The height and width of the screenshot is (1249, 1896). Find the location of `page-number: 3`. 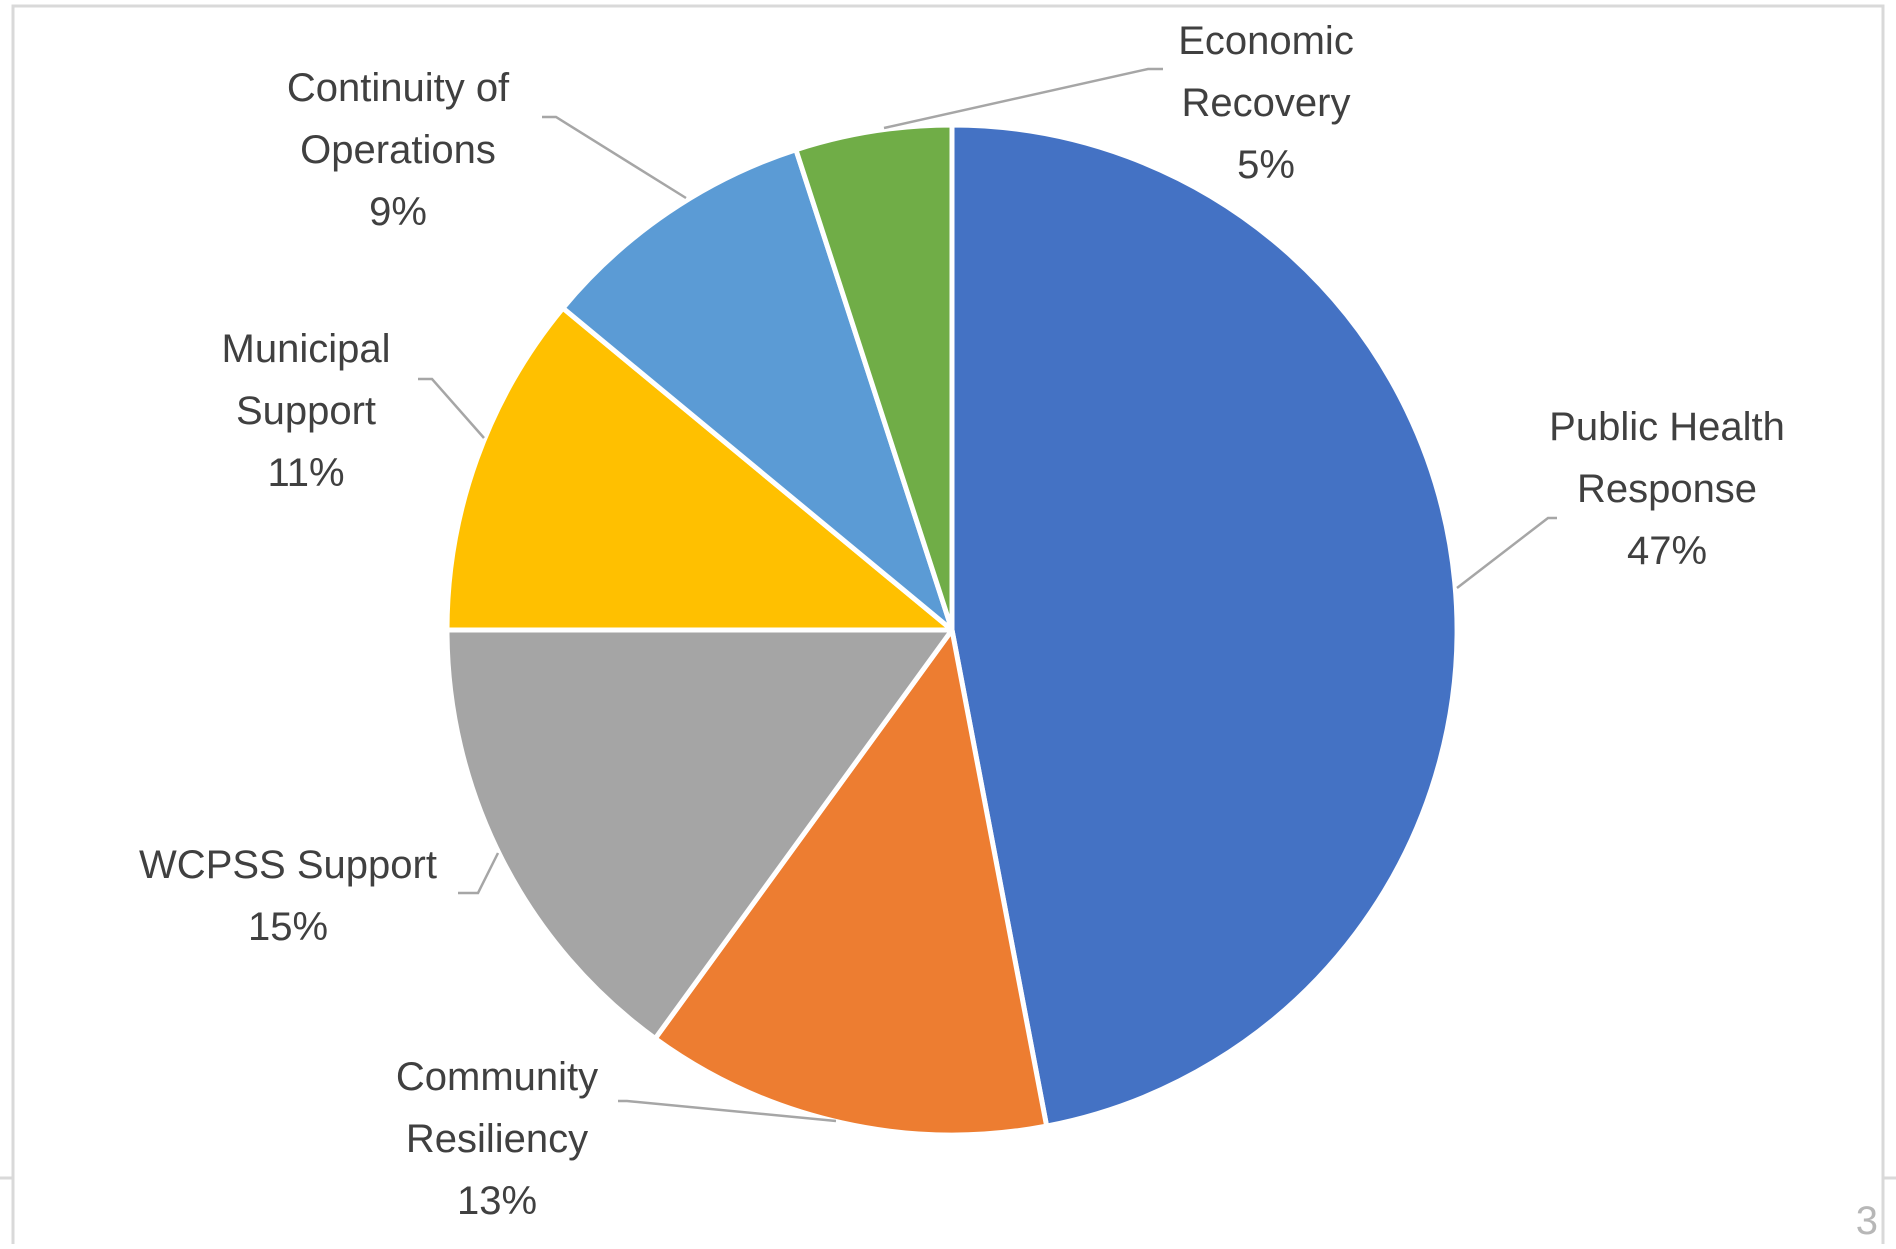

page-number: 3 is located at coordinates (1866, 1221).